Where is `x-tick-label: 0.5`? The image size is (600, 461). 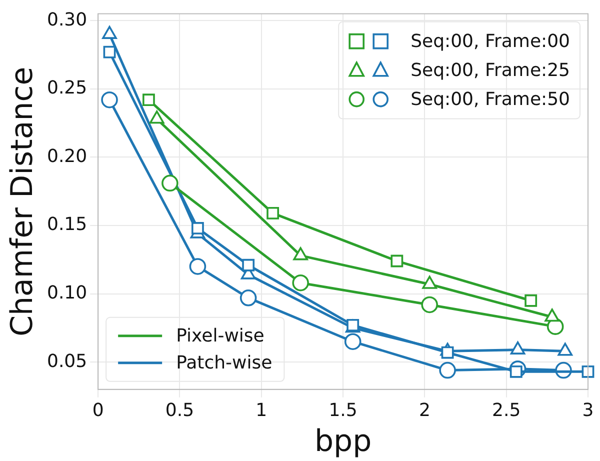
x-tick-label: 0.5 is located at coordinates (179, 410).